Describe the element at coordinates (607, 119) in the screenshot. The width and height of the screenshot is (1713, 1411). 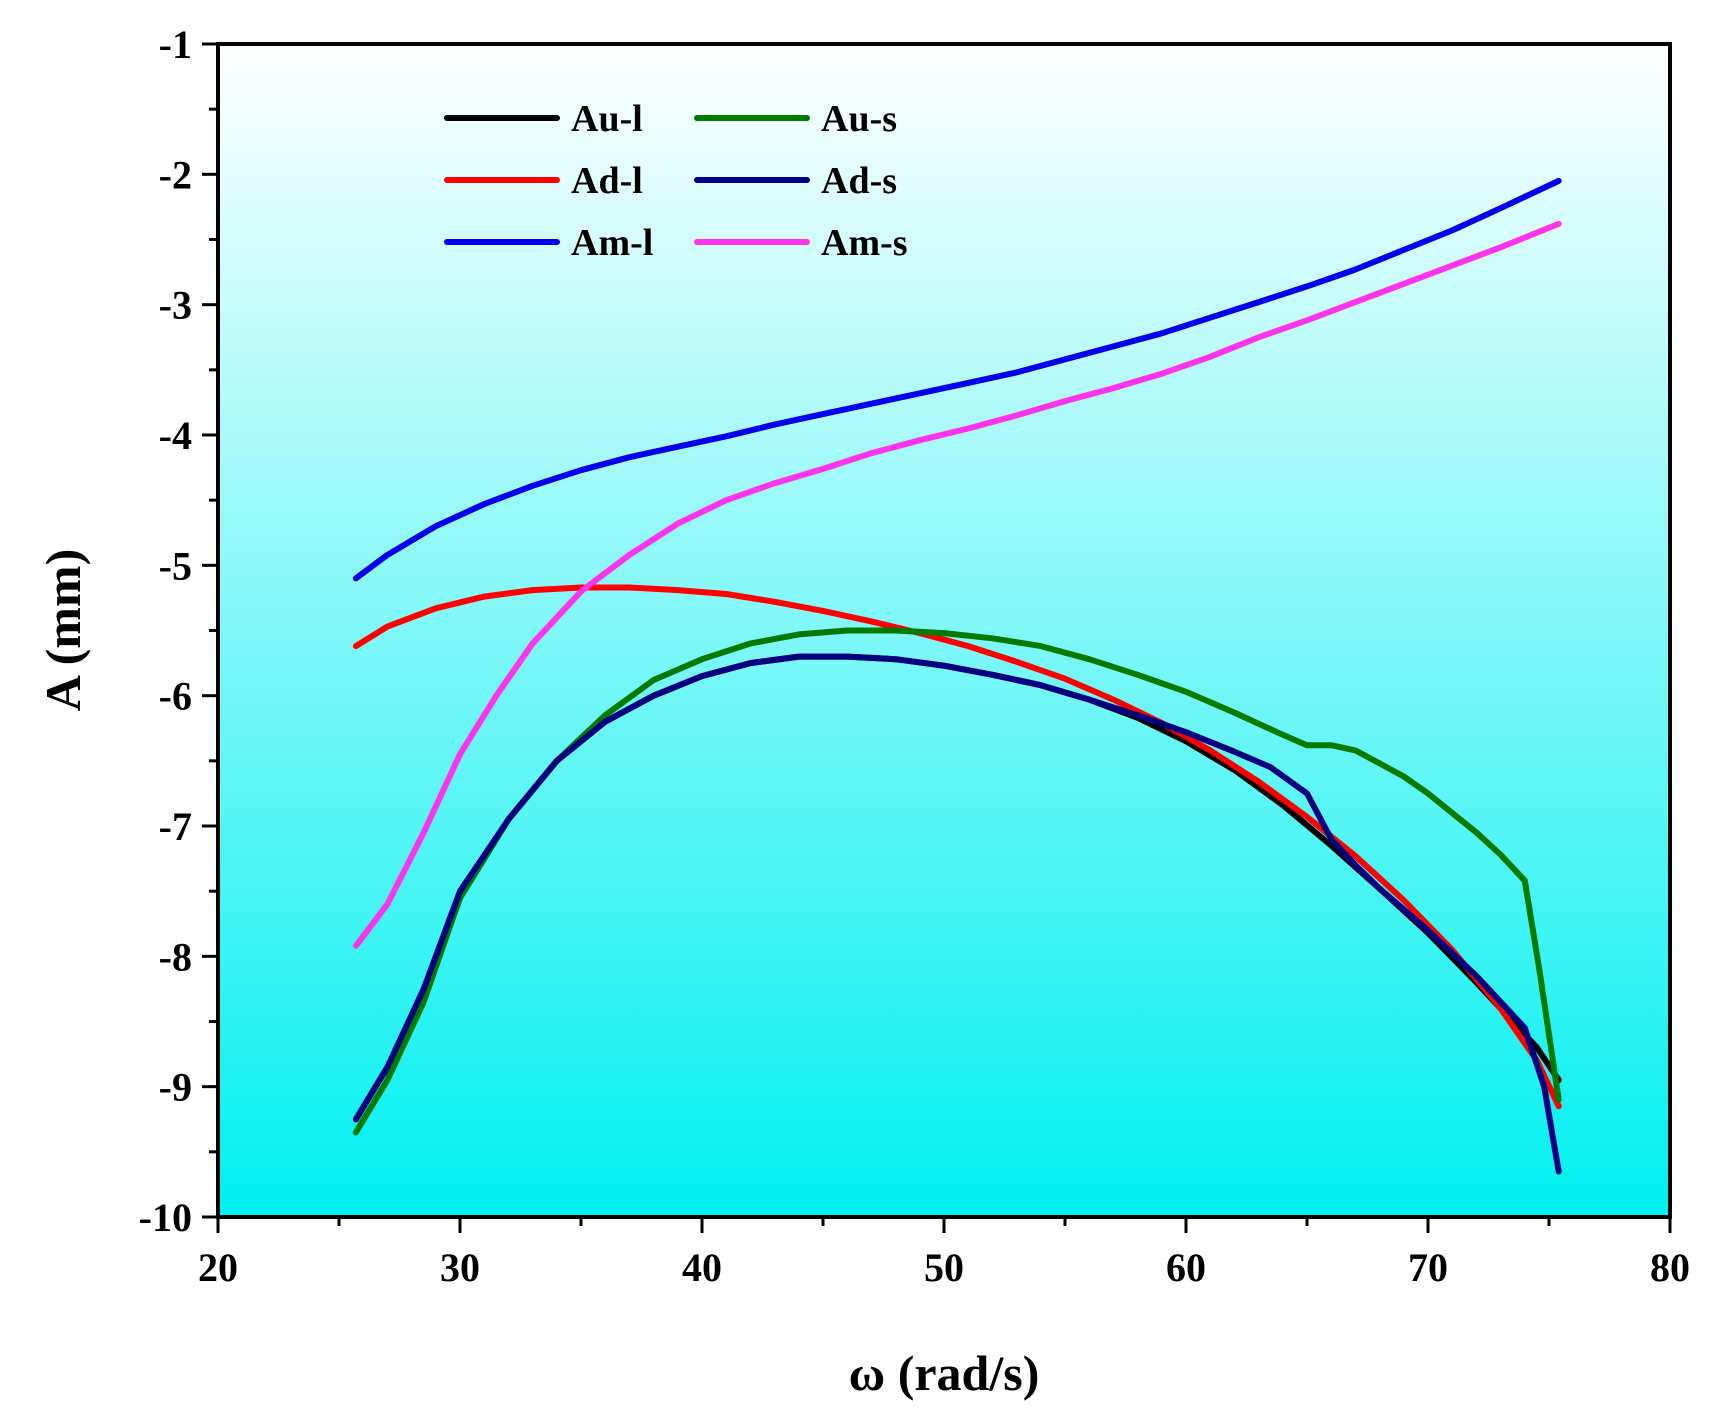
I see `legend-label-au-l: Au-l` at that location.